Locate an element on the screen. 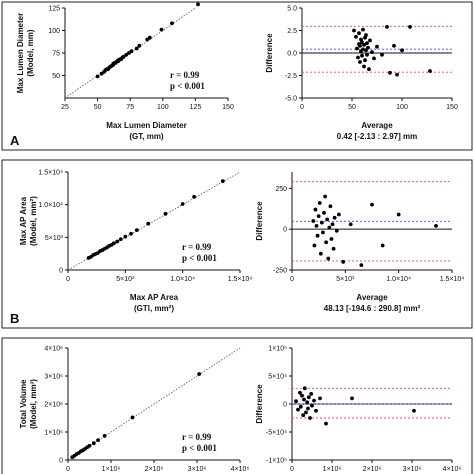 This screenshot has height=474, width=474. y-tick-label: 125 is located at coordinates (54, 9).